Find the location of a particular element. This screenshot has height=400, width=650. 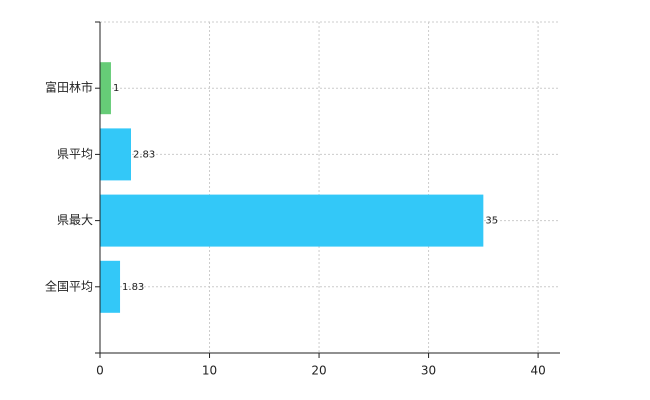

x-tick-label: 40 is located at coordinates (537, 371).